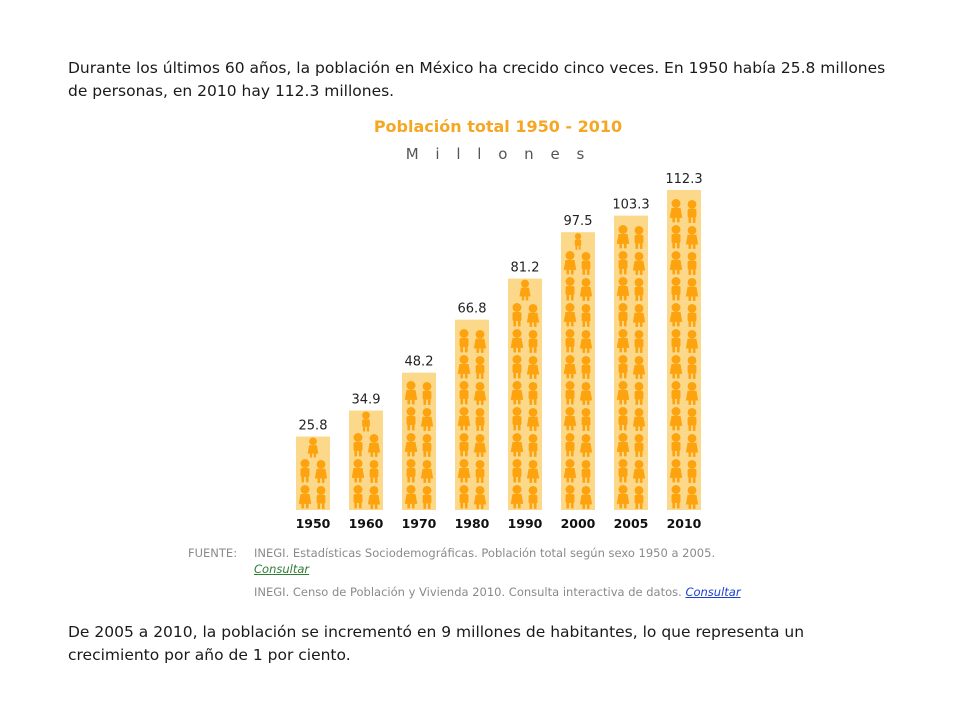 This screenshot has width=960, height=720. Describe the element at coordinates (419, 523) in the screenshot. I see `category-label-1970: 1970` at that location.